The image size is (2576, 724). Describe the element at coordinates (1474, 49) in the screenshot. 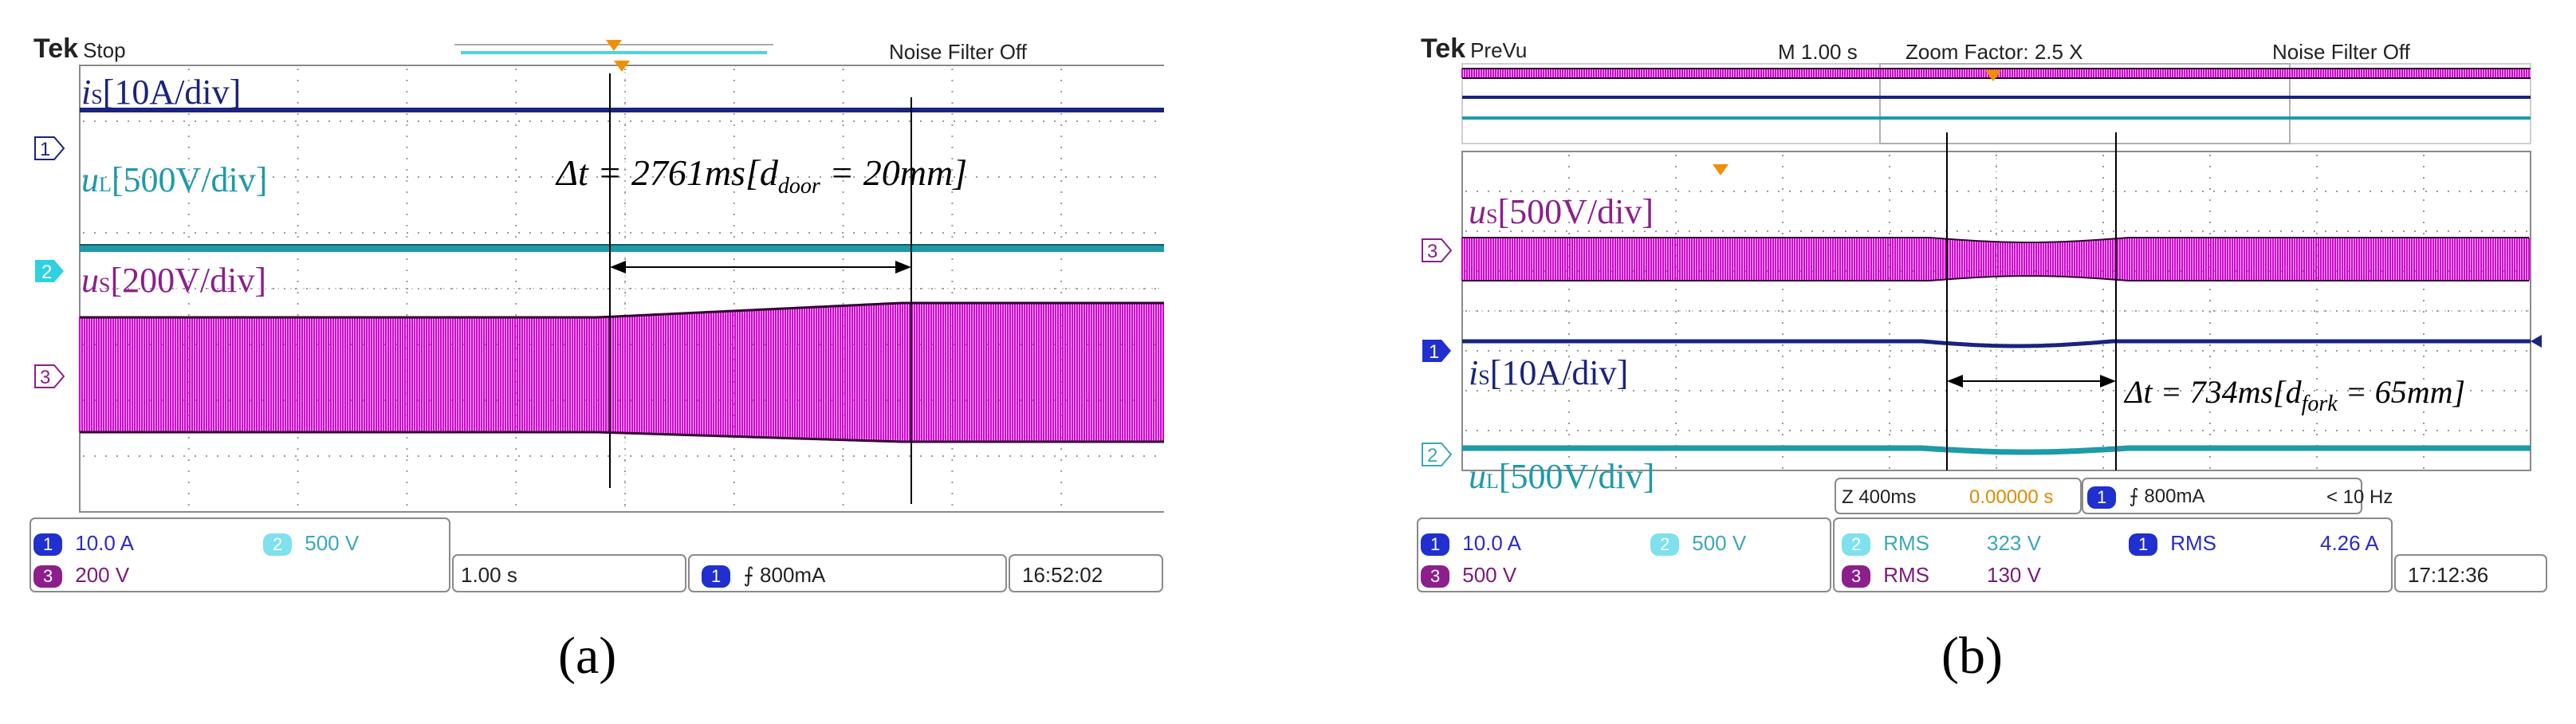

I see `scope-b-brand: Tek PreVu` at that location.